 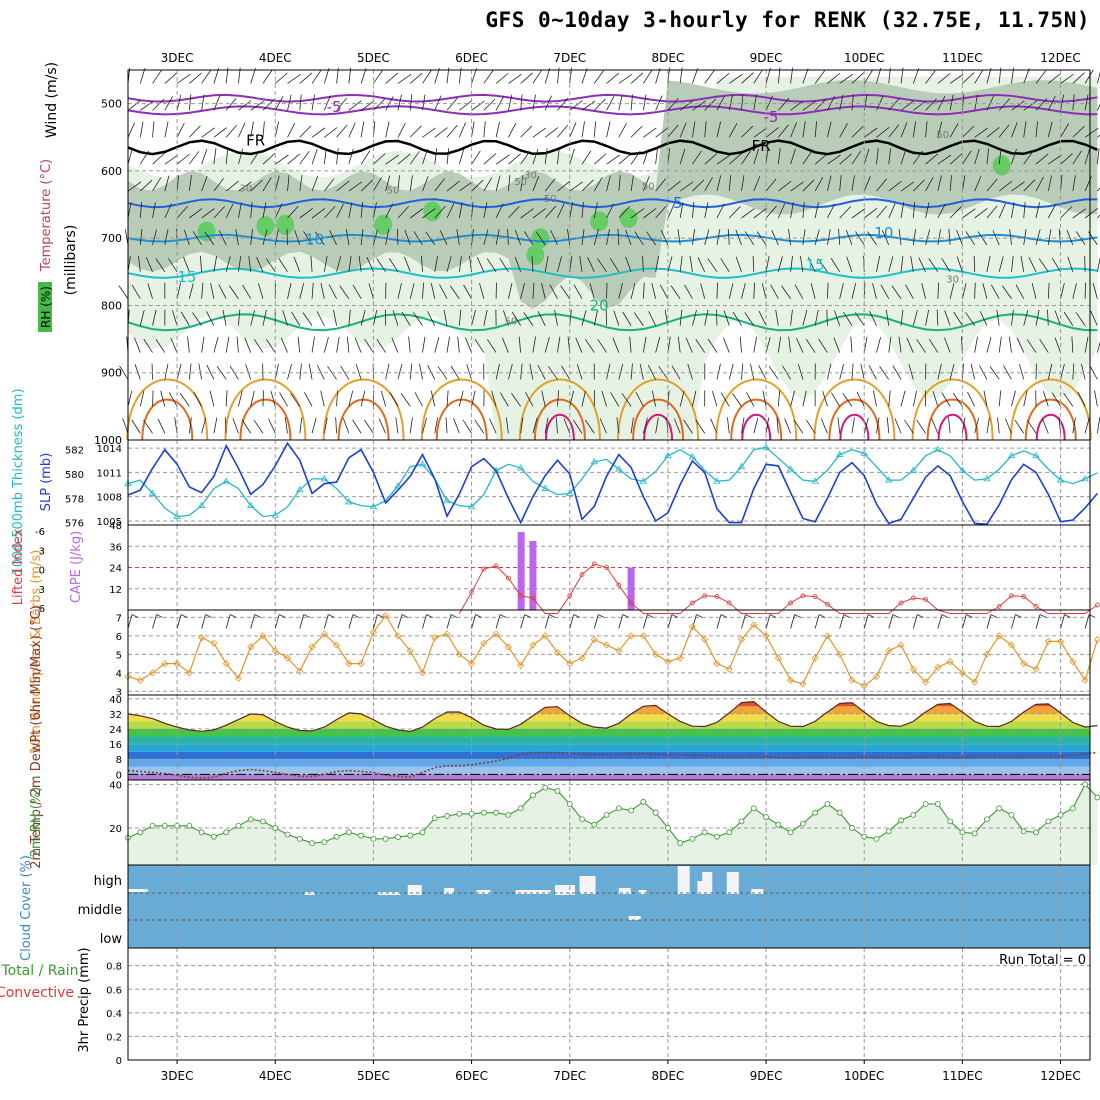 I want to click on x-date-label-bottom: 10DEC, so click(x=864, y=1076).